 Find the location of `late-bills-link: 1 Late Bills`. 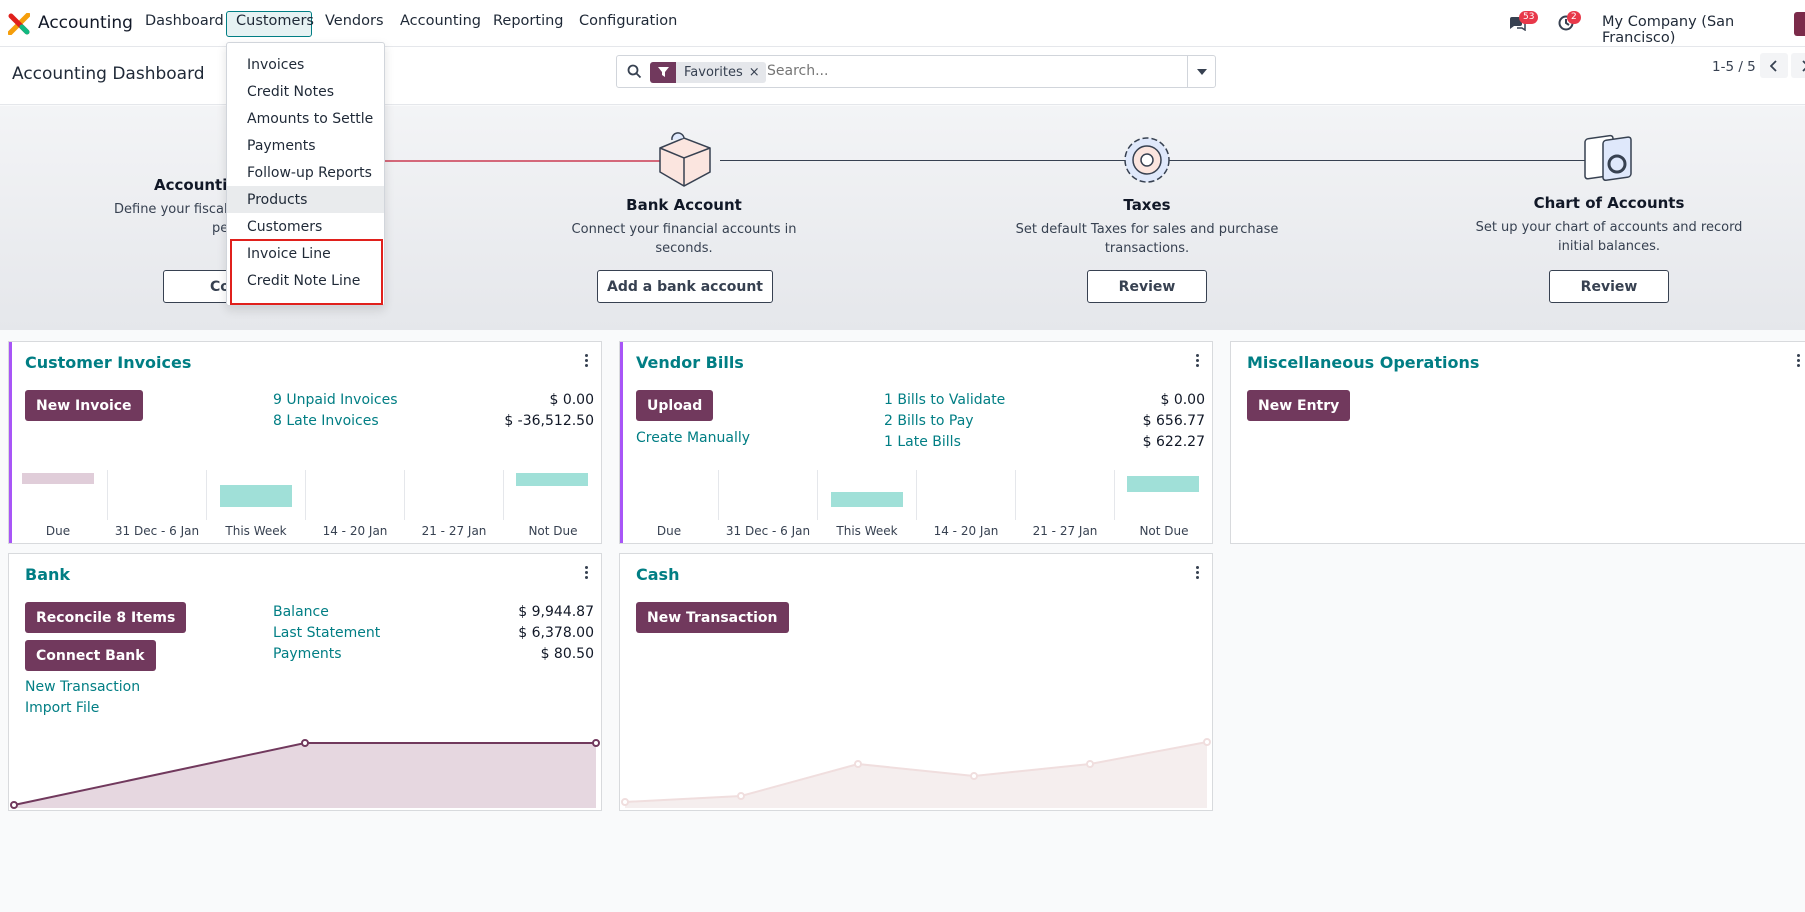

late-bills-link: 1 Late Bills is located at coordinates (922, 442).